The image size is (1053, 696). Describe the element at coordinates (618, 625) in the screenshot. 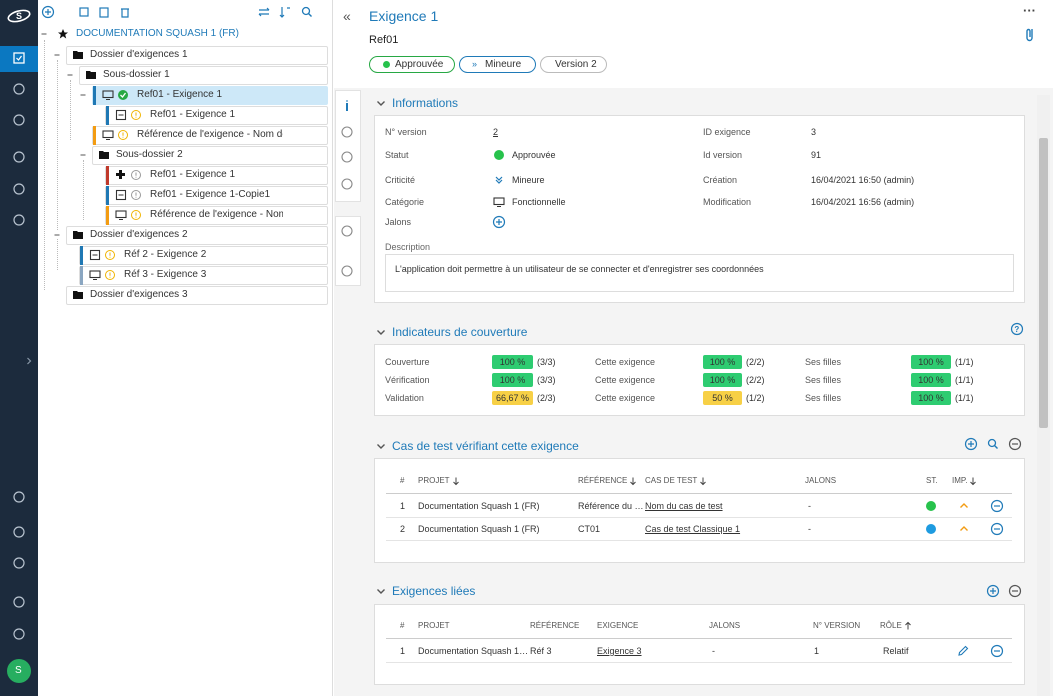

I see `column-header: EXIGENCE` at that location.